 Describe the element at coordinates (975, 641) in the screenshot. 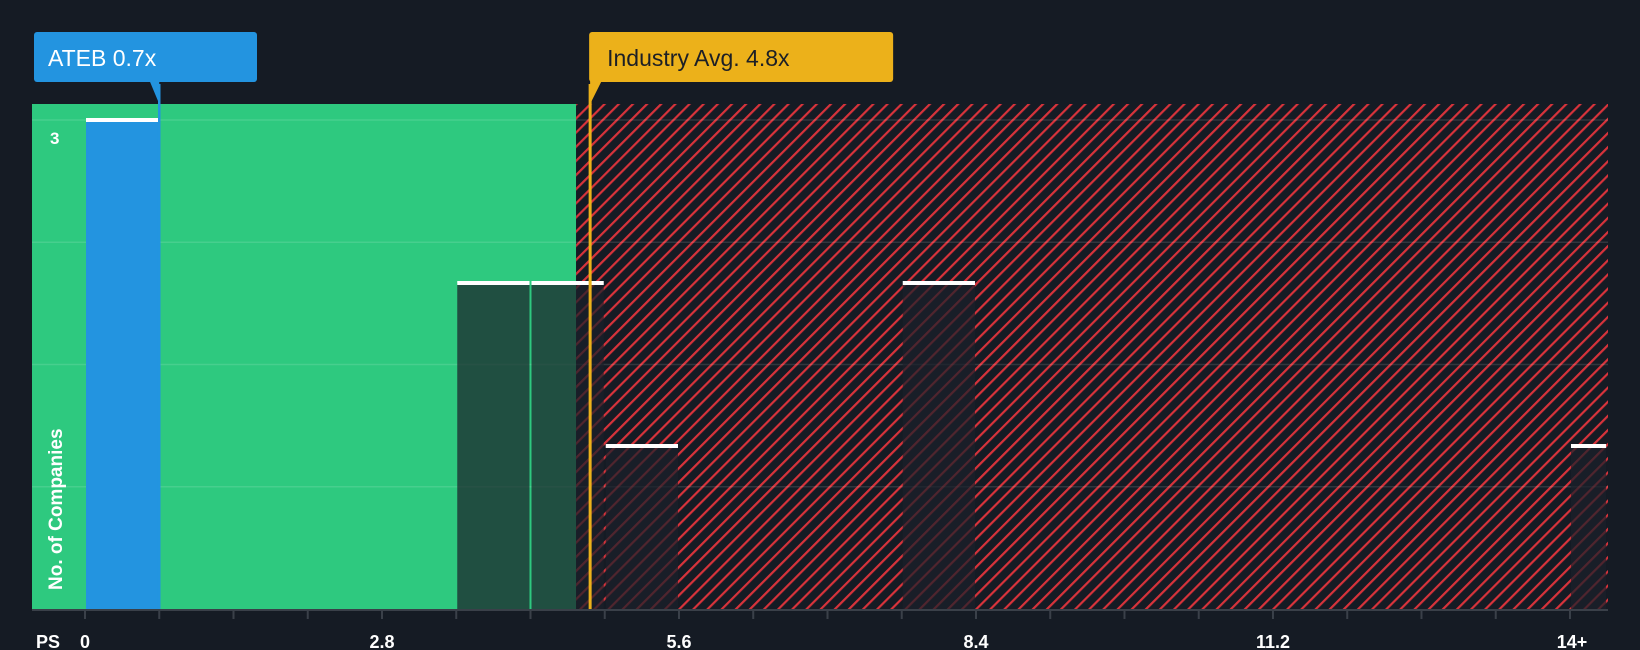

I see `x-tick-label: 8.4` at that location.